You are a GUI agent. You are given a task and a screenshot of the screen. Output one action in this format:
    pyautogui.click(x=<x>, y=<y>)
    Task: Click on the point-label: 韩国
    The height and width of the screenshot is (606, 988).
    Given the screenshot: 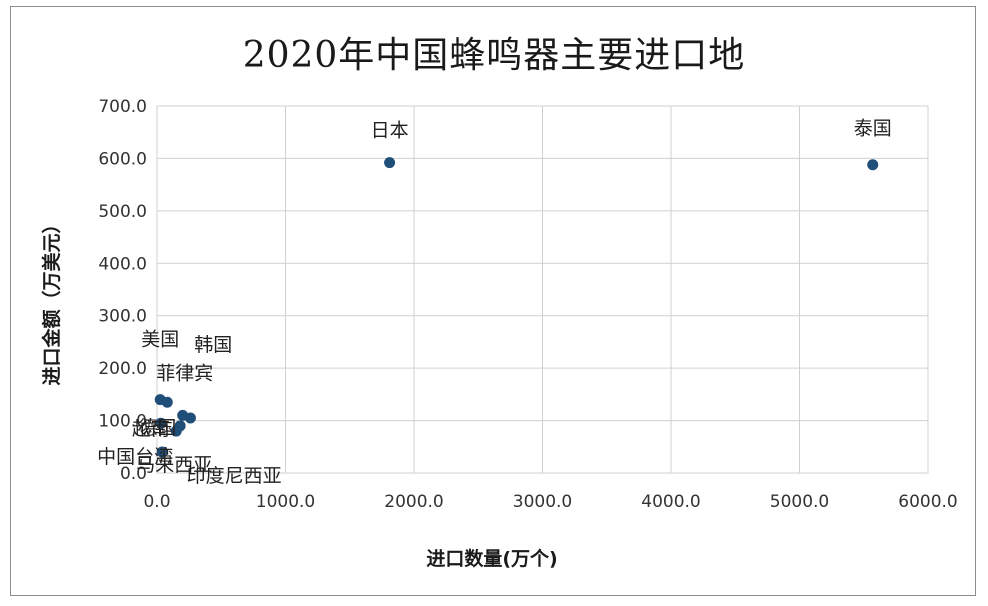 What is the action you would take?
    pyautogui.click(x=213, y=345)
    